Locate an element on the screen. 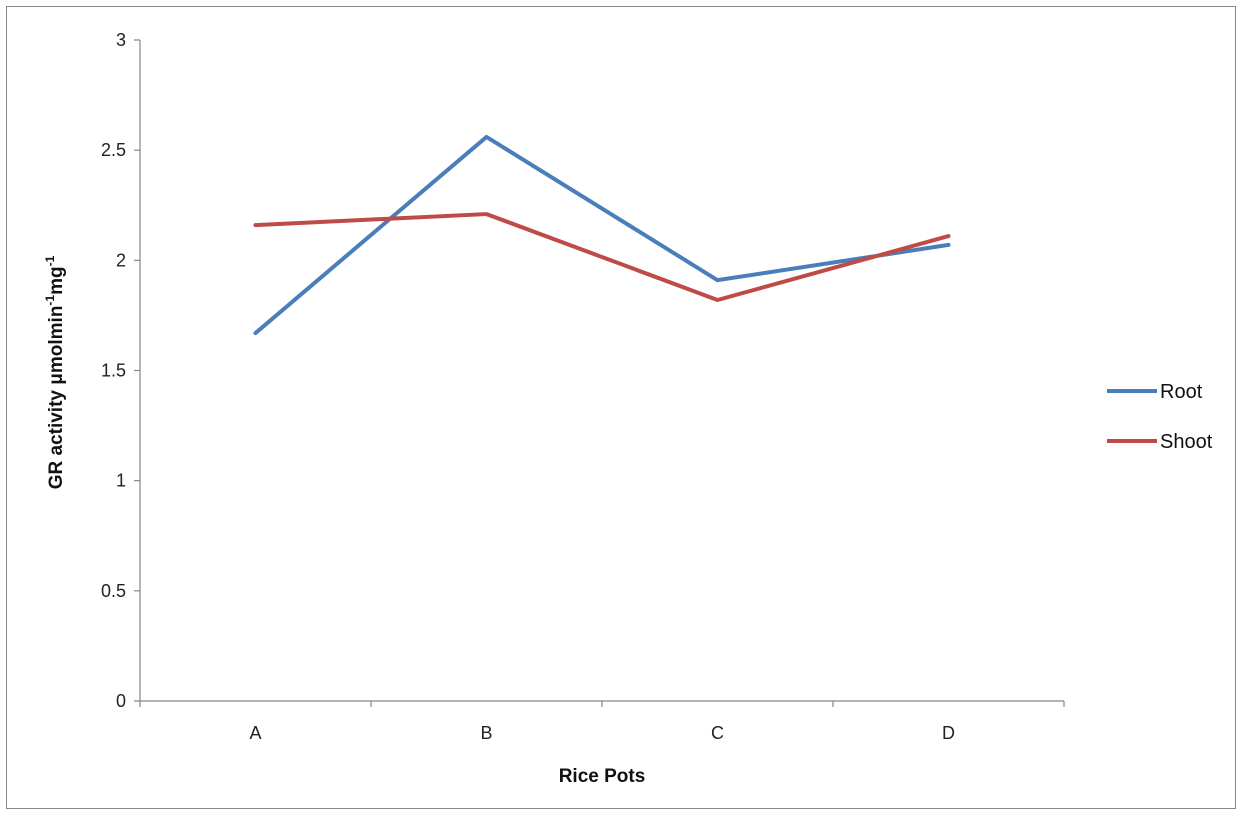 This screenshot has height=817, width=1244. y-ticks: 0 0.5 1 1.5 2 2.5 3 is located at coordinates (120, 370).